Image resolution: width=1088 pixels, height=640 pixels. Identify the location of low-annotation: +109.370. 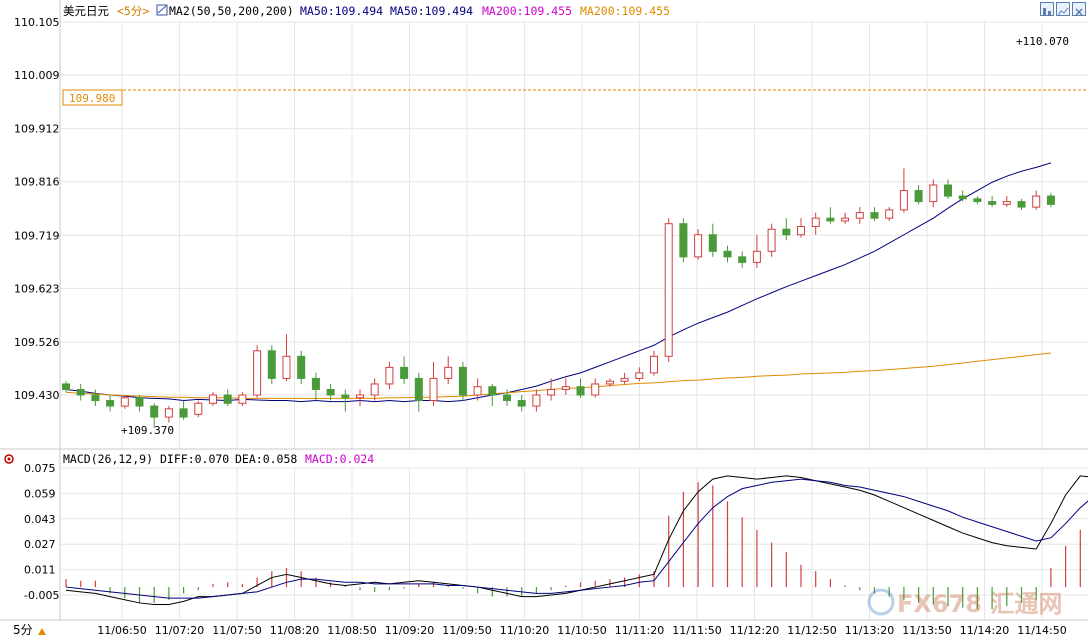
(147, 430).